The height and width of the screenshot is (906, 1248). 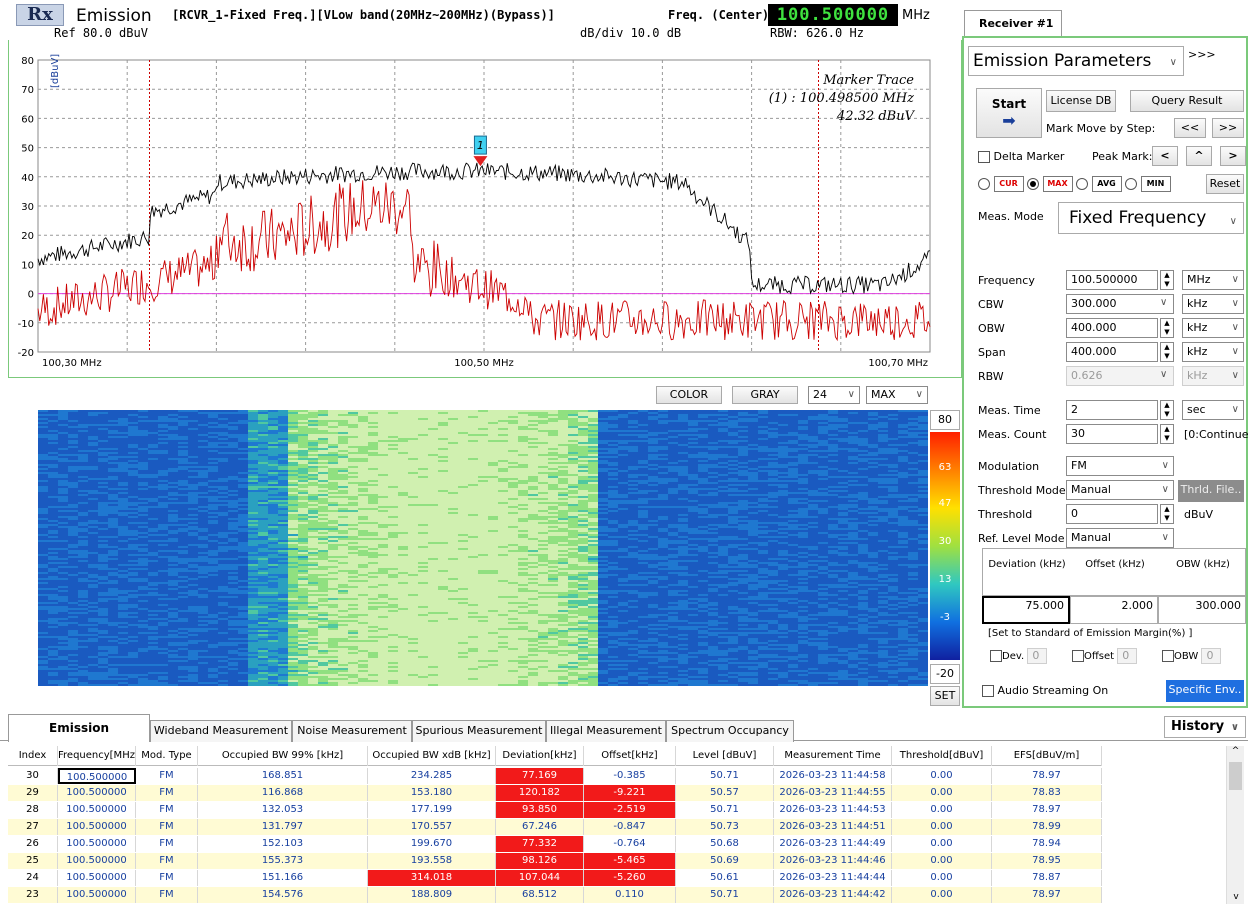 I want to click on waterfall-mode-select: MAX ∨, so click(x=897, y=395).